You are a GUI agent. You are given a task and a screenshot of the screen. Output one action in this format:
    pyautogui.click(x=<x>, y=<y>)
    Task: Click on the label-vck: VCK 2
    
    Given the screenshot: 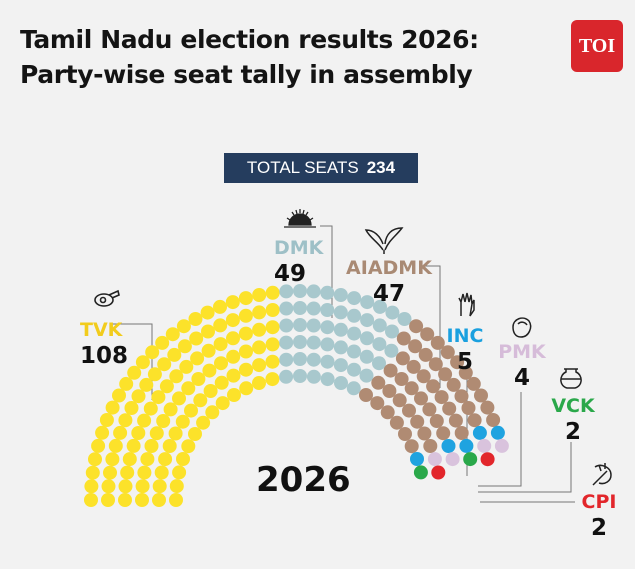 What is the action you would take?
    pyautogui.click(x=573, y=420)
    